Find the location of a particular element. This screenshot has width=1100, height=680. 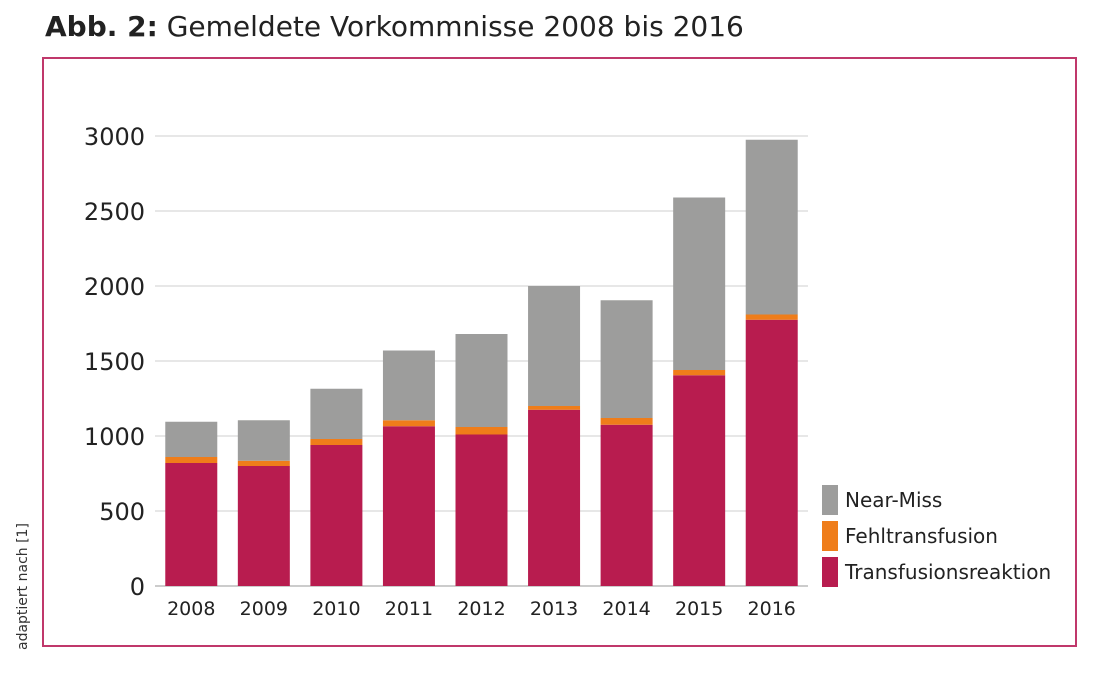

y-tick-label: 3000 is located at coordinates (114, 137).